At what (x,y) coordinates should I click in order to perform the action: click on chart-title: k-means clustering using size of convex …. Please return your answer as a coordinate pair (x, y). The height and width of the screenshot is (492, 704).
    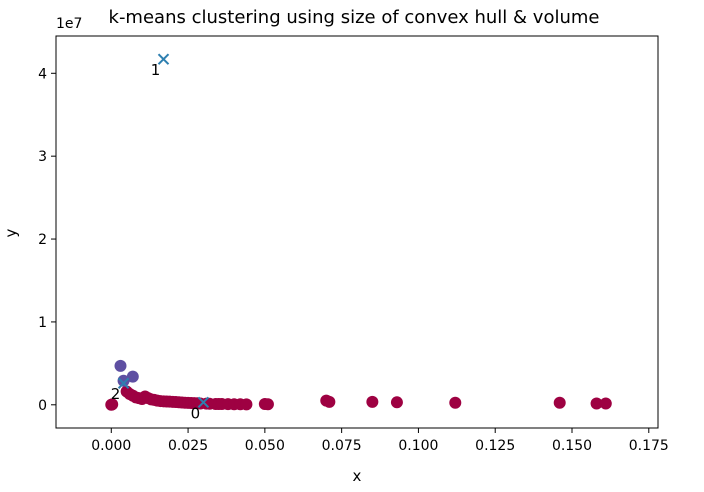
    Looking at the image, I should click on (354, 17).